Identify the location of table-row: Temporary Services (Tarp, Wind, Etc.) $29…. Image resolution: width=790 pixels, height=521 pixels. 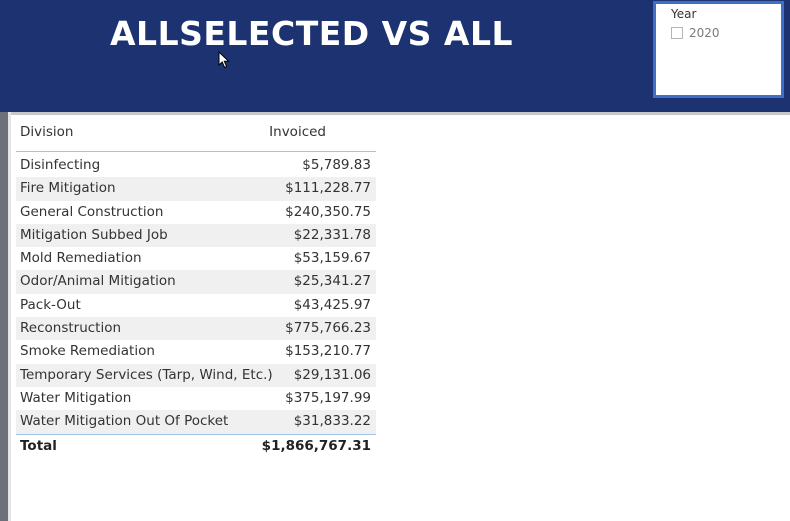
(196, 375).